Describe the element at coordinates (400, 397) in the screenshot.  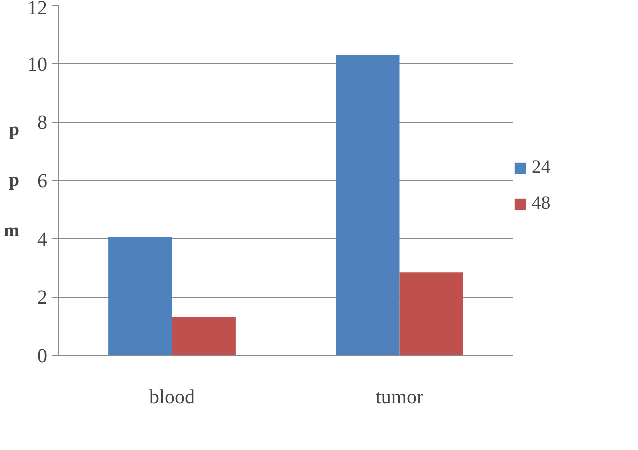
I see `x-tick-label: tumor` at that location.